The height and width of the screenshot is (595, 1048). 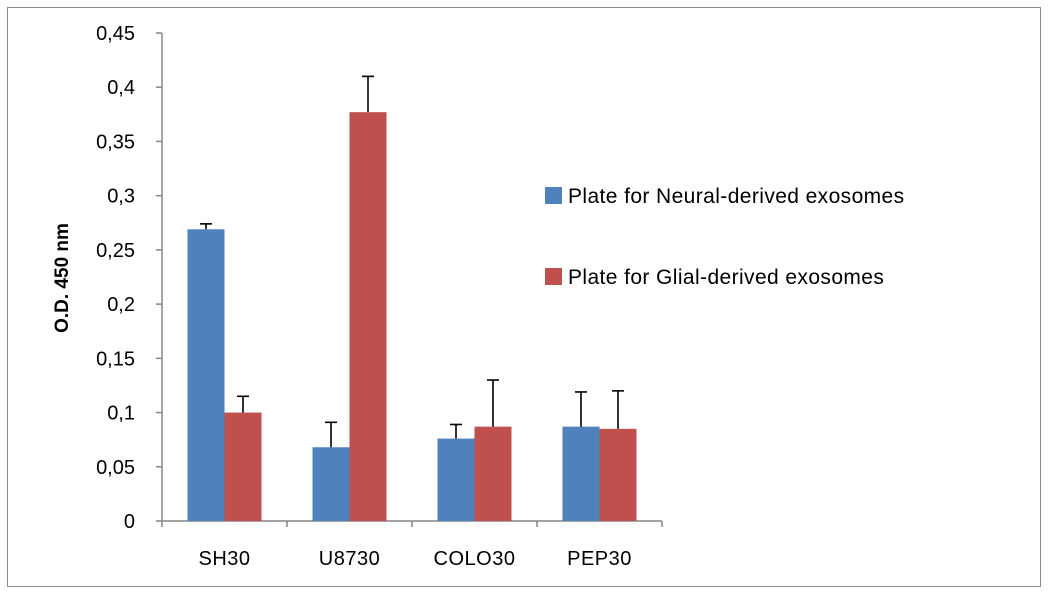 What do you see at coordinates (475, 559) in the screenshot?
I see `x-tick-label: COLO30` at bounding box center [475, 559].